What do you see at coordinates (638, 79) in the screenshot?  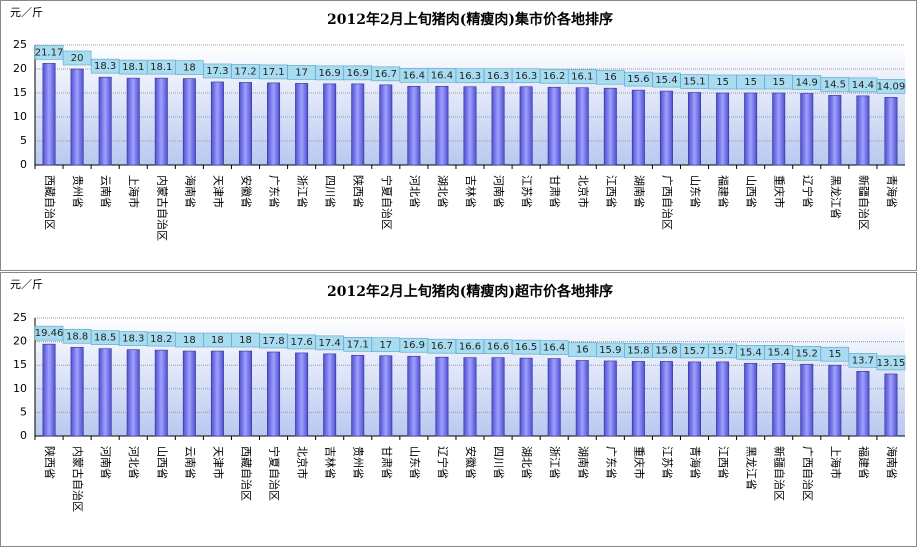 I see `value-label: 15.6` at bounding box center [638, 79].